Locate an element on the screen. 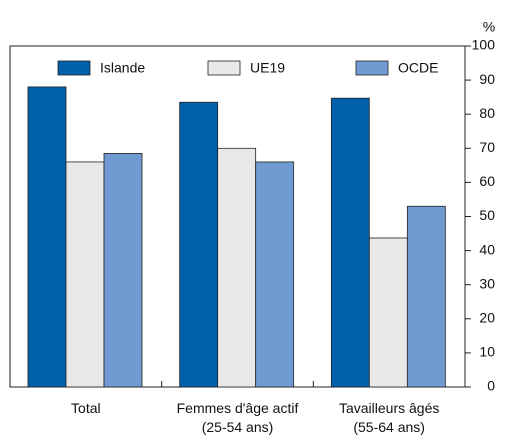 This screenshot has width=512, height=446. legend-label: OCDE is located at coordinates (418, 68).